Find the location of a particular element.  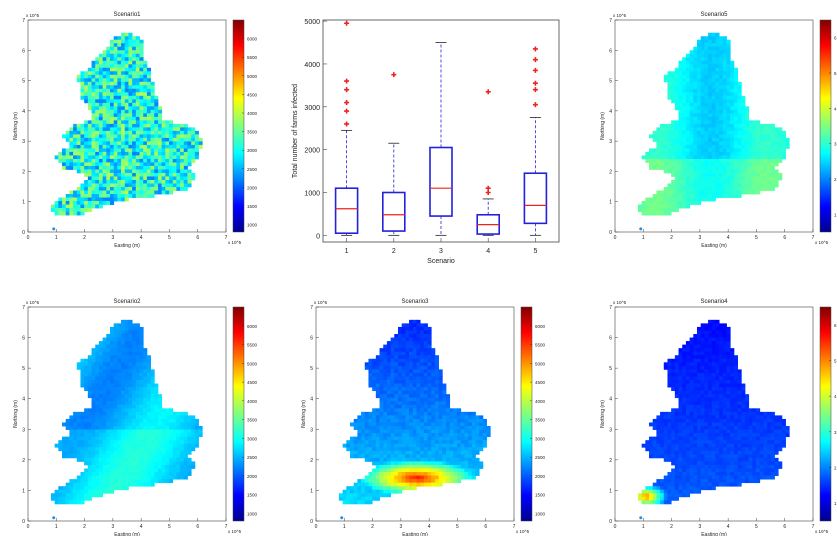

colorbar-tick-label: 5000 is located at coordinates (252, 363).